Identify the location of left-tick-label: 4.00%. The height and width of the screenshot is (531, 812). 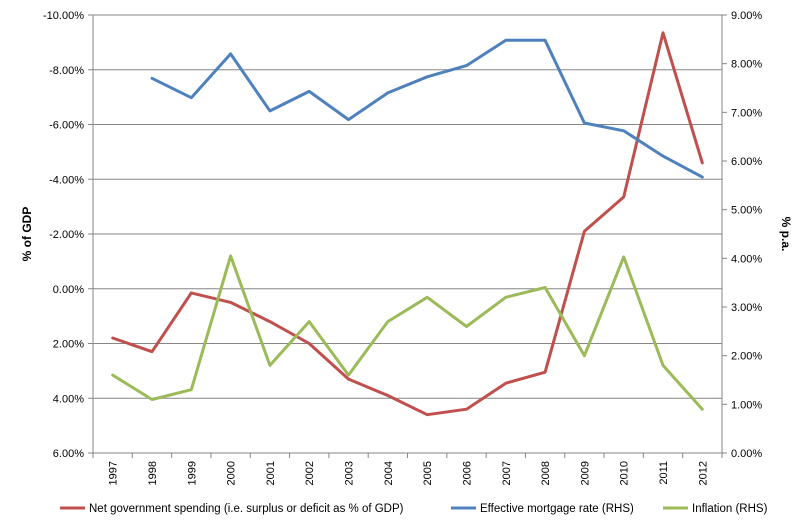
(68, 399).